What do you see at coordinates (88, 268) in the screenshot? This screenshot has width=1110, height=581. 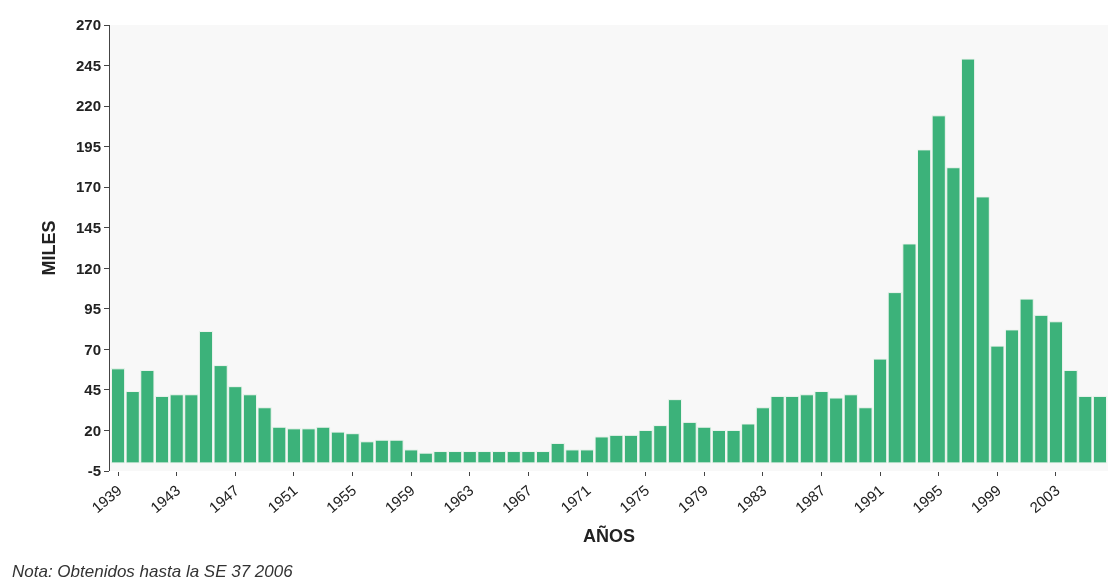 I see `y-tick-label: 120` at bounding box center [88, 268].